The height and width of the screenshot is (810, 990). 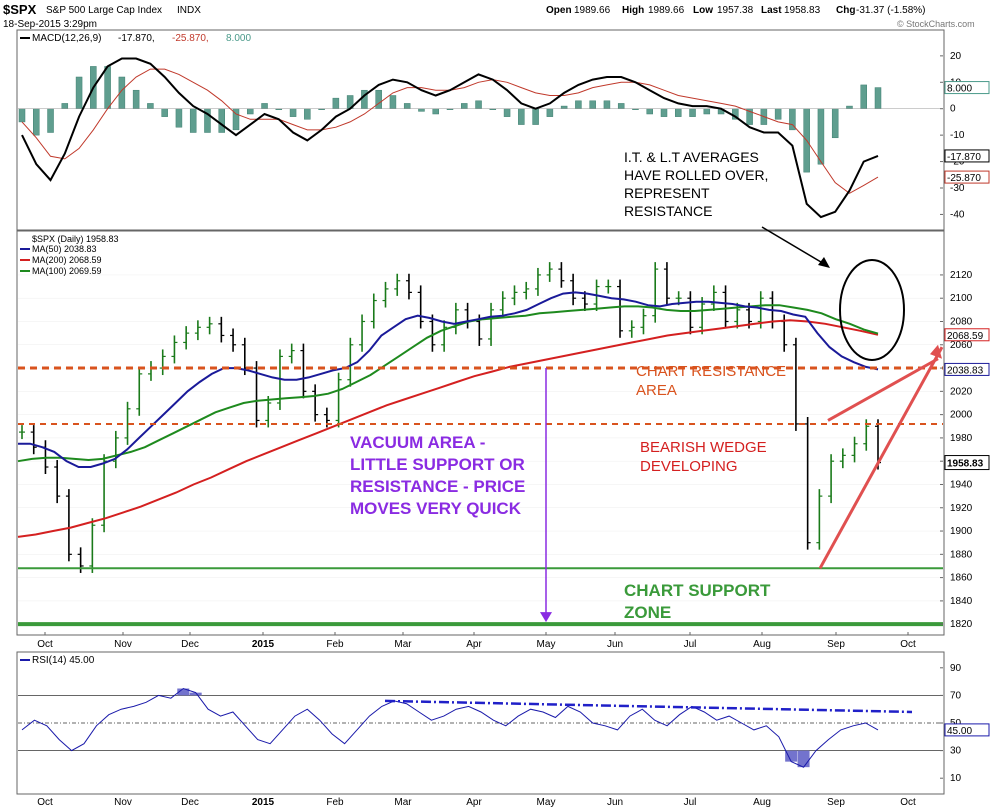 What do you see at coordinates (123, 802) in the screenshot?
I see `rsi-x-label: Nov` at bounding box center [123, 802].